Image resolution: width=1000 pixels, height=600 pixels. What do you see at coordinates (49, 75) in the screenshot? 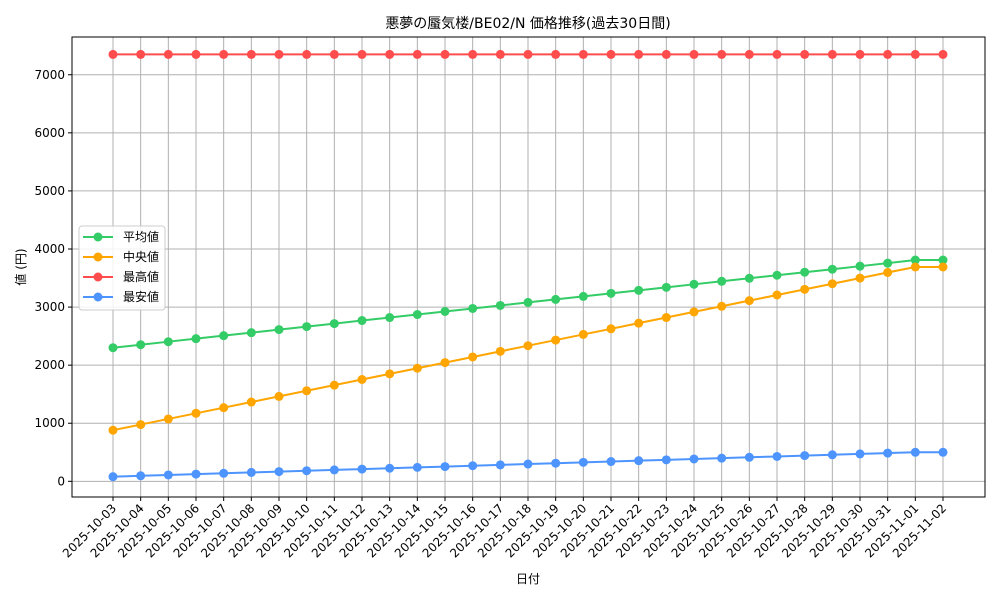
I see `y-tick-label: 7000` at bounding box center [49, 75].